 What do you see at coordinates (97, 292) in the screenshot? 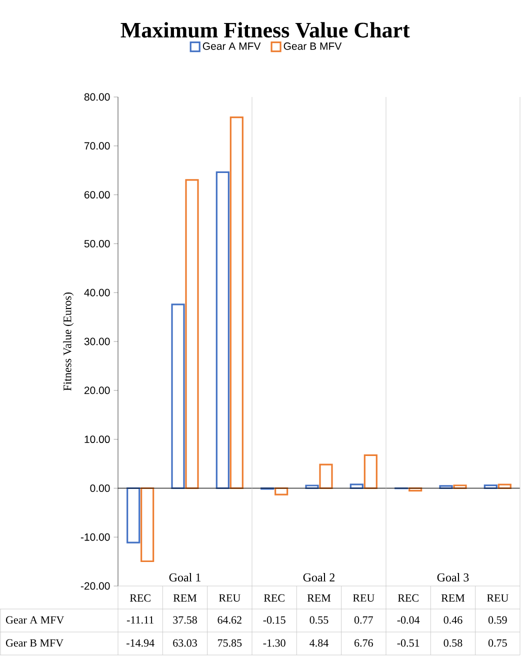
I see `y-tick-label: 40.00` at bounding box center [97, 292].